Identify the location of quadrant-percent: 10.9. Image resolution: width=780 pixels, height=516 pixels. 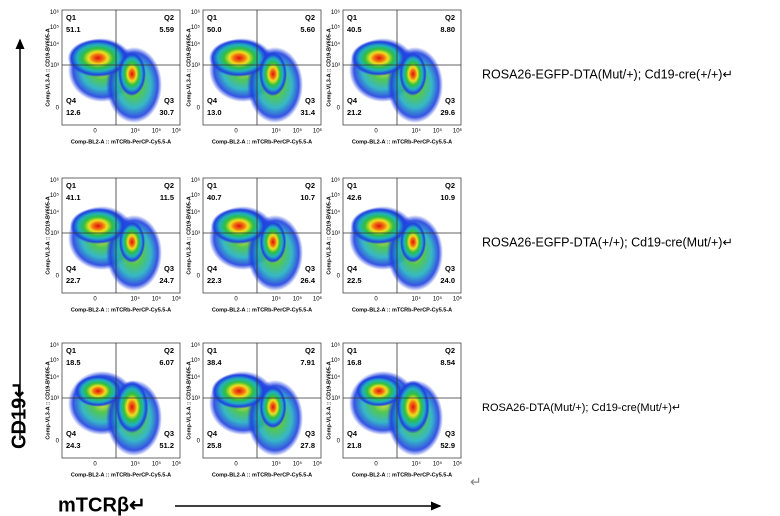
(447, 197).